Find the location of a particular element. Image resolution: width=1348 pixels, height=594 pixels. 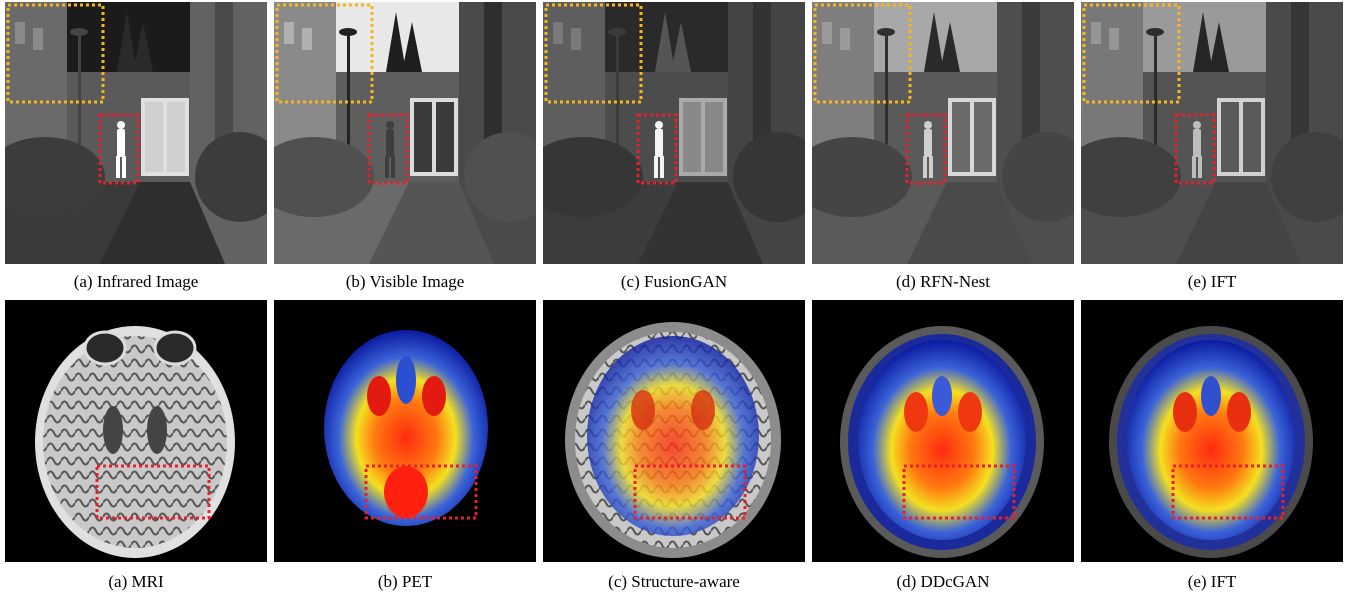

panel-infrared: (a) Infrared Image is located at coordinates (136, 150).